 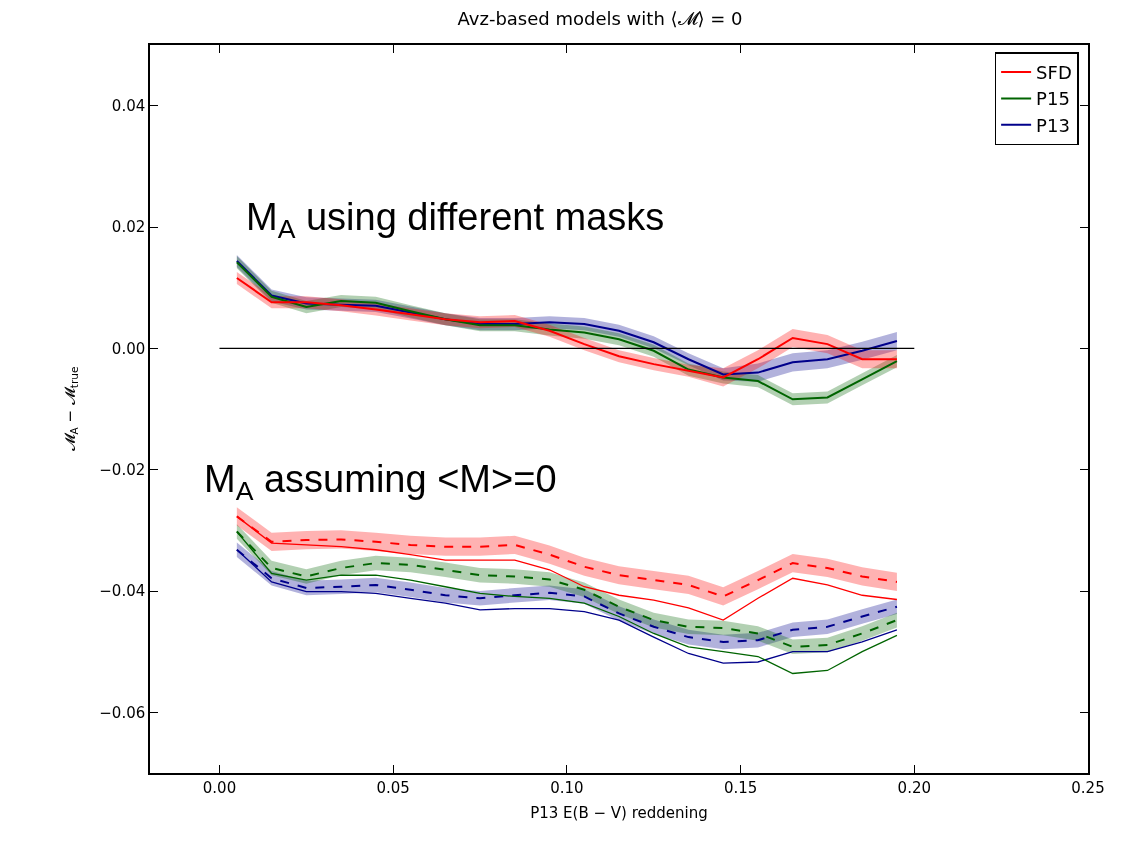 I want to click on y-tick-label: 0.00, so click(x=128, y=348).